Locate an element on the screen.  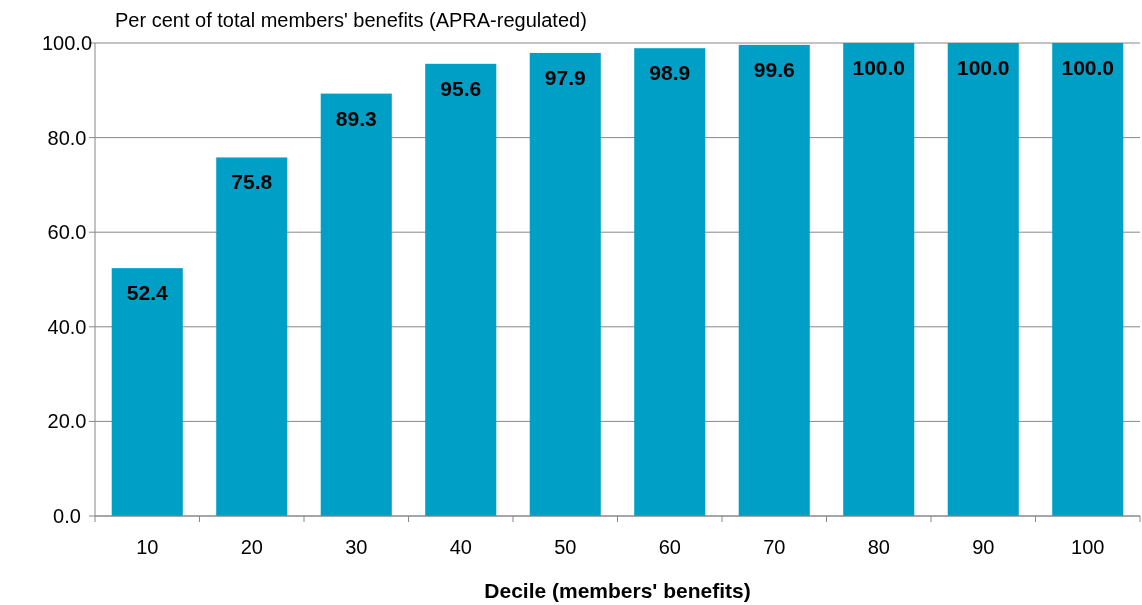
data-label: 95.6 is located at coordinates (461, 88).